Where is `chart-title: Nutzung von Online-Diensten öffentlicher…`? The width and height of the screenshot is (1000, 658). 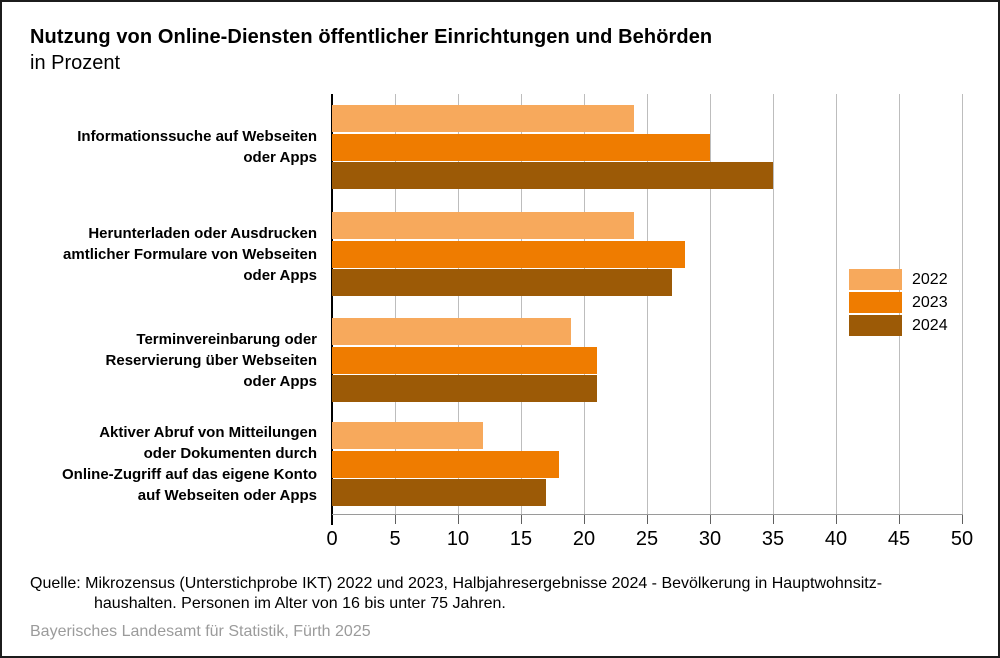
chart-title: Nutzung von Online-Diensten öffentlicher… is located at coordinates (371, 37).